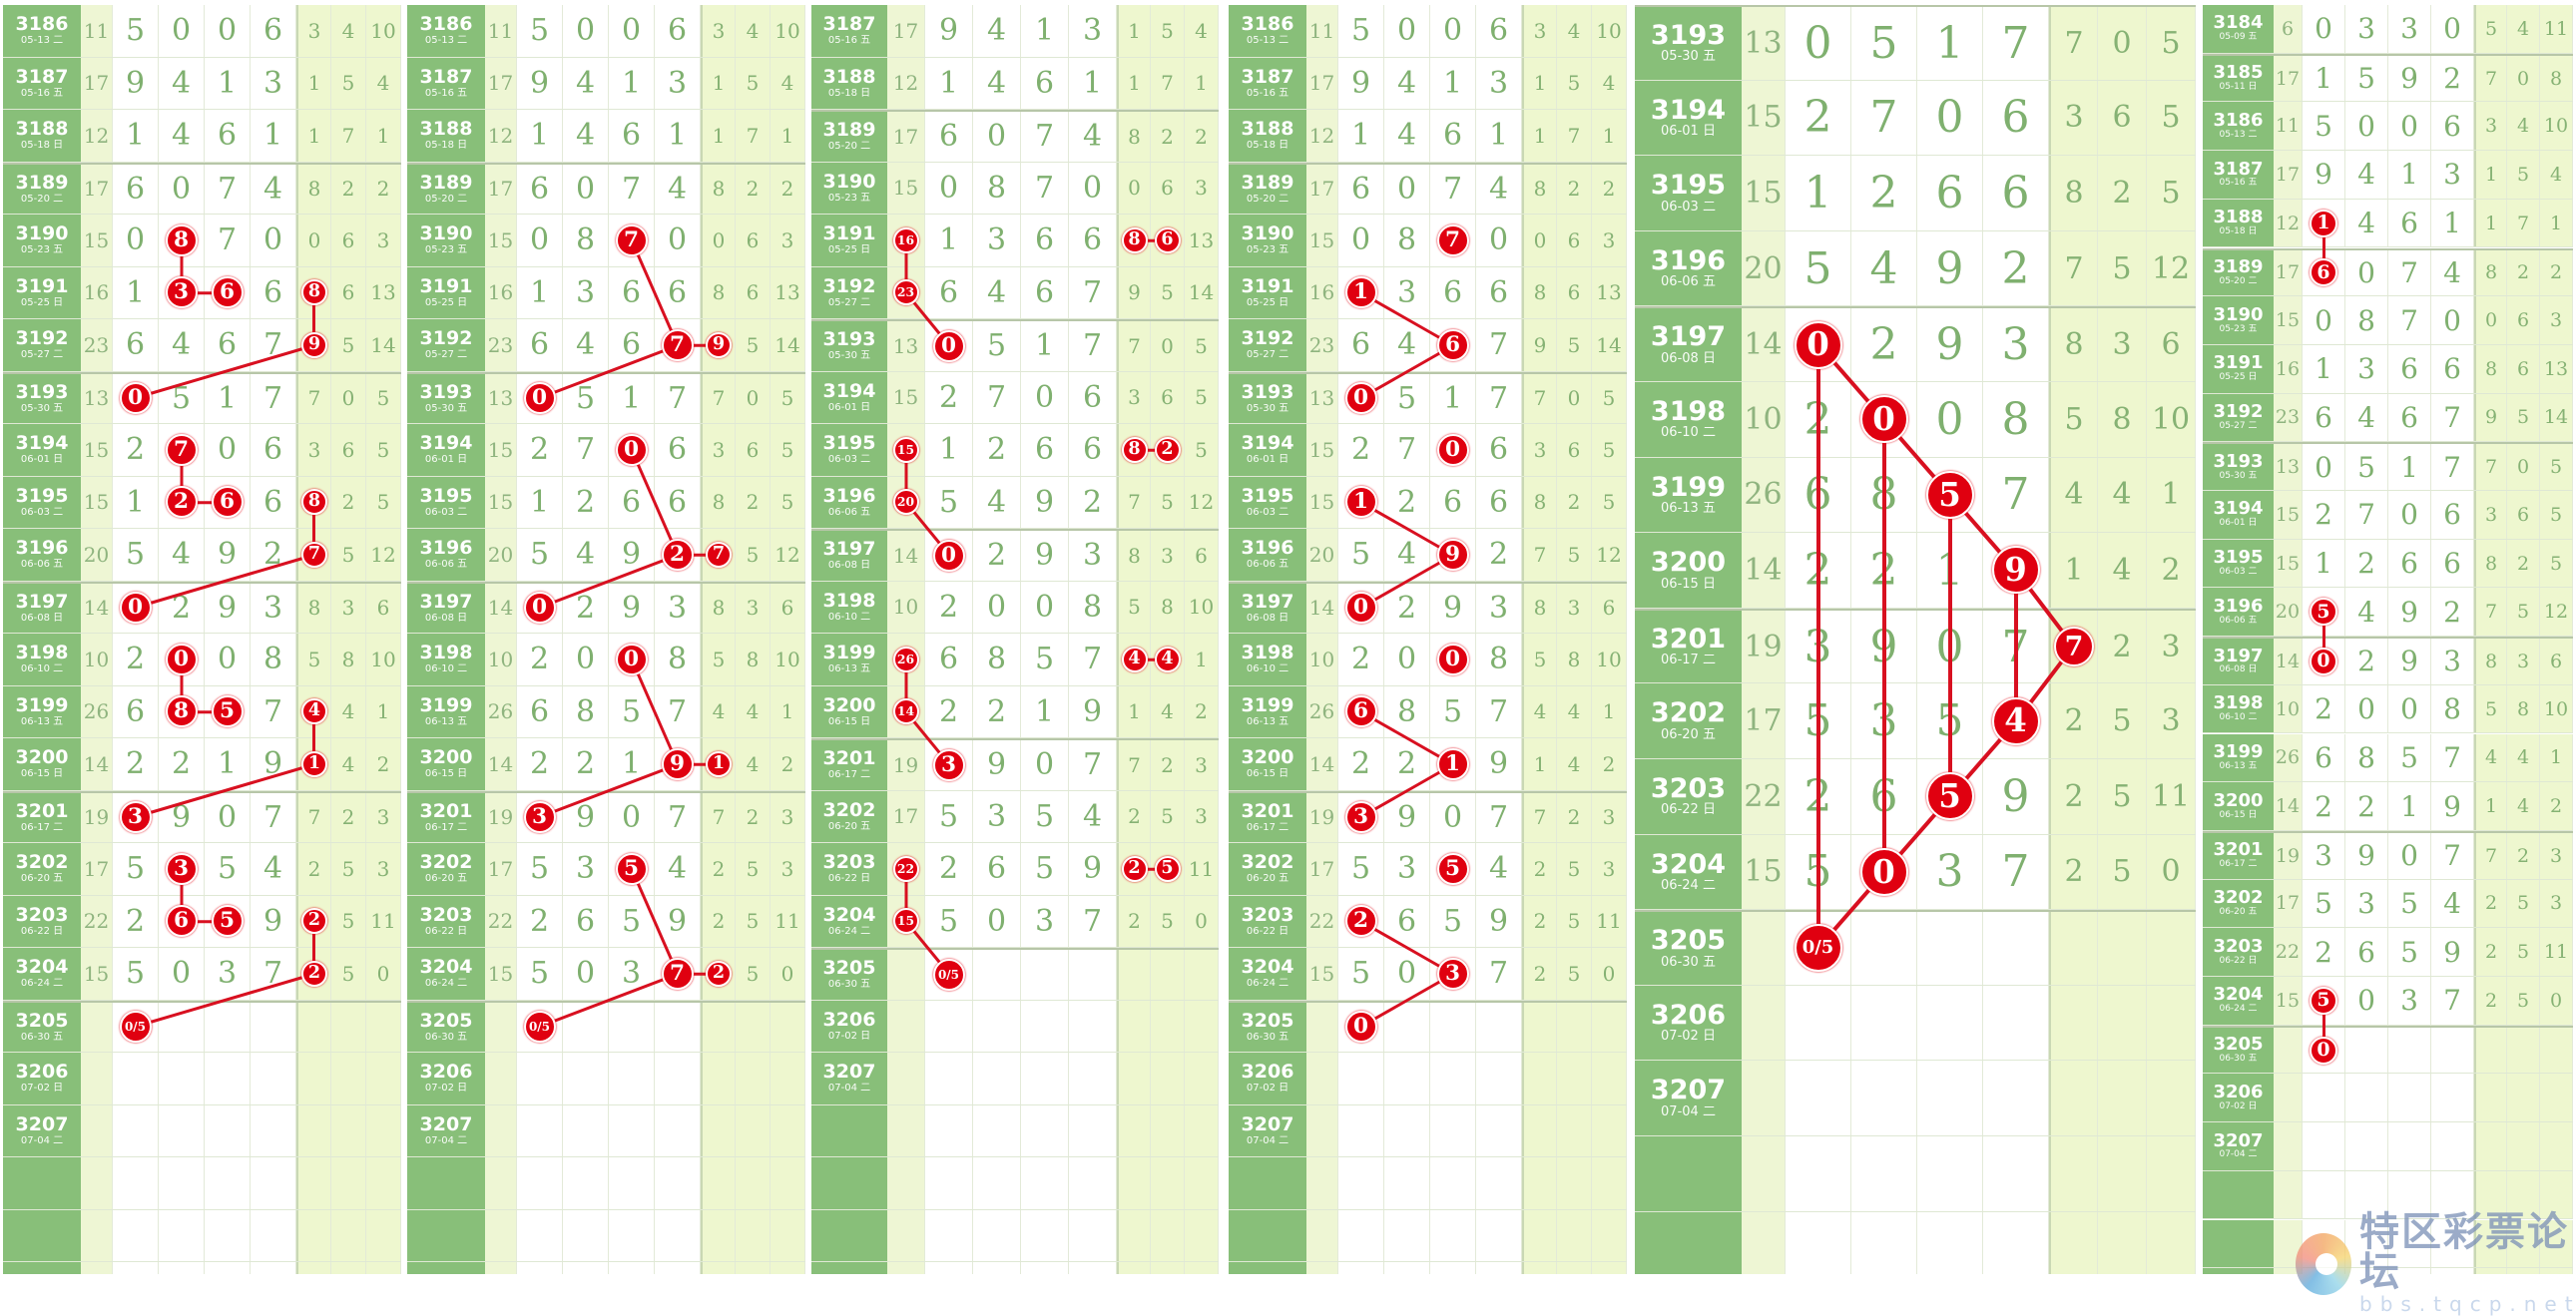 This screenshot has width=2576, height=1316. I want to click on highlight-marker: 0/5, so click(136, 1027).